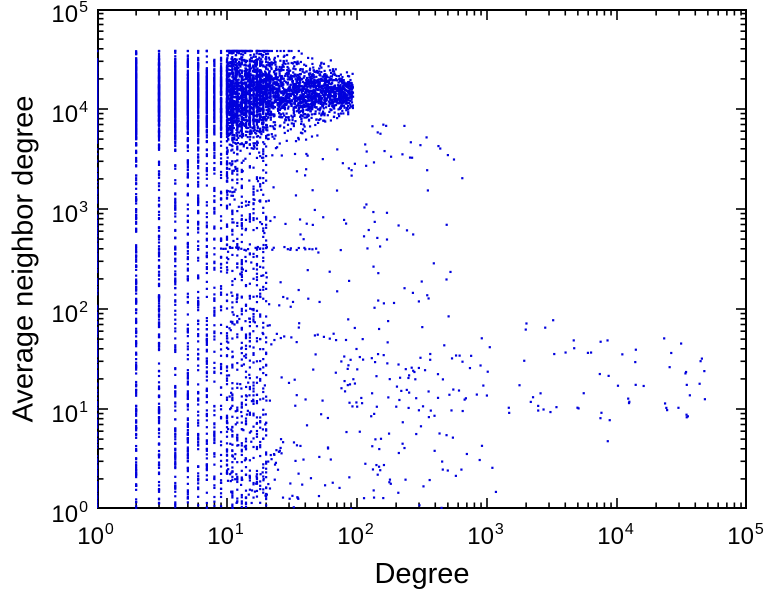 This screenshot has height=600, width=776. I want to click on y-tick-label: 104, so click(44, 112).